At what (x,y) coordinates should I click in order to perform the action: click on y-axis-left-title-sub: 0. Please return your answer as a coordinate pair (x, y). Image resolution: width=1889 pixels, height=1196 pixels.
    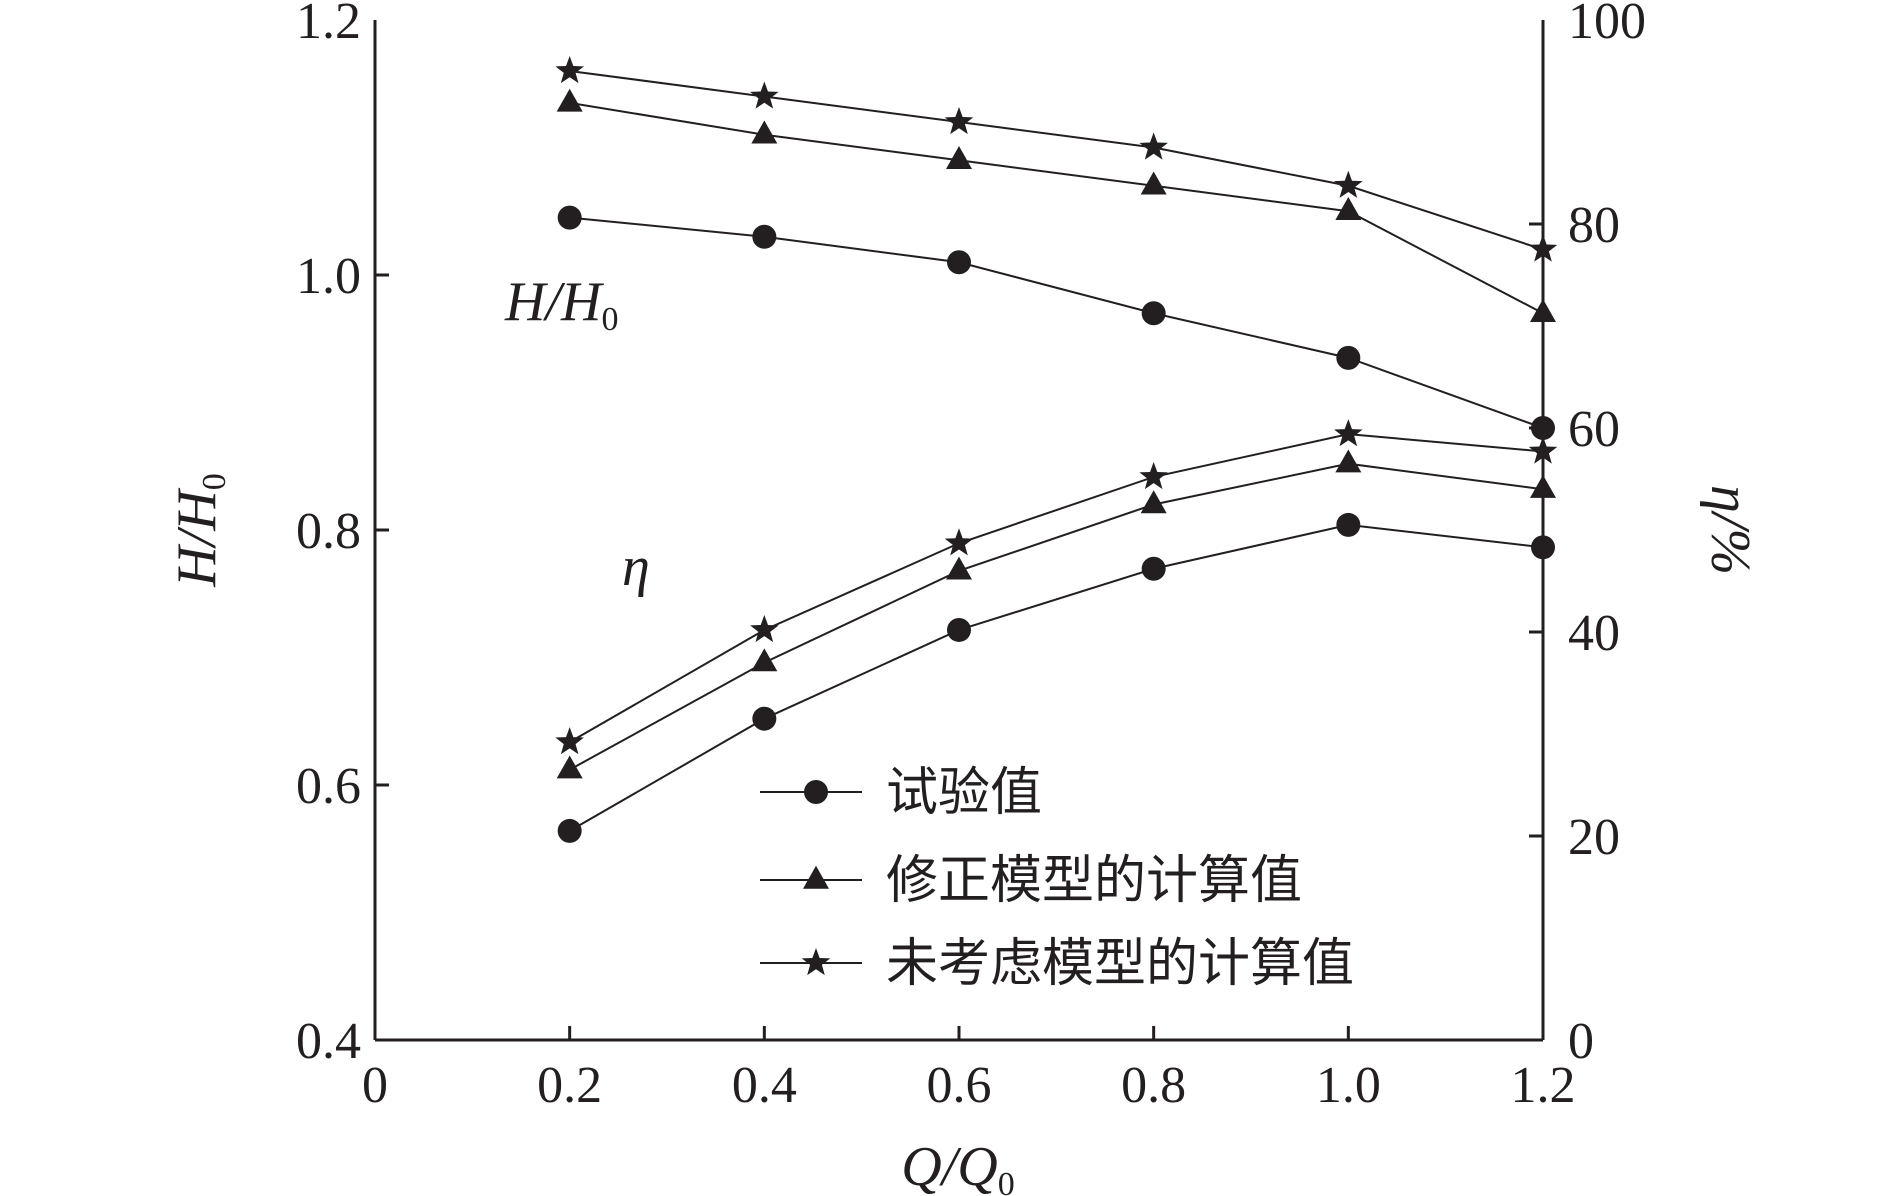
    Looking at the image, I should click on (214, 481).